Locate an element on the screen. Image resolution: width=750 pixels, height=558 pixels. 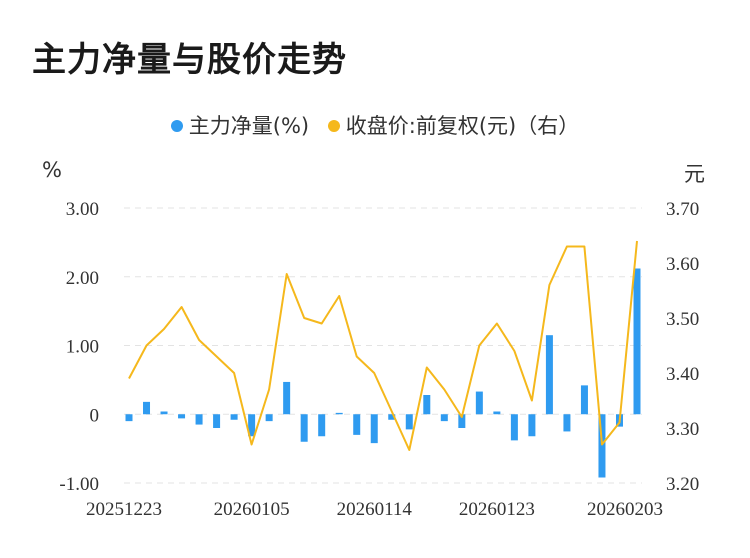
right-tick-label: 3.50 is located at coordinates (682, 319).